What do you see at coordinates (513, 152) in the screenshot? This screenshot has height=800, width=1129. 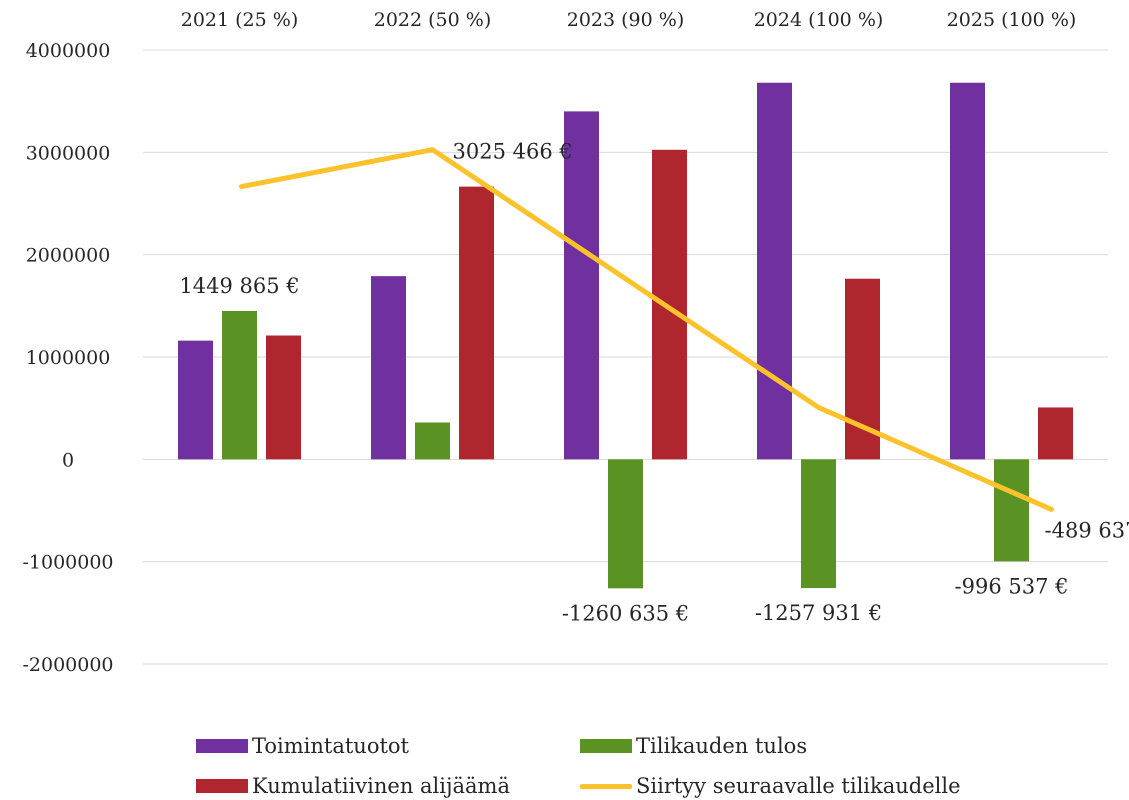 I see `data-label: 3025 466 €` at bounding box center [513, 152].